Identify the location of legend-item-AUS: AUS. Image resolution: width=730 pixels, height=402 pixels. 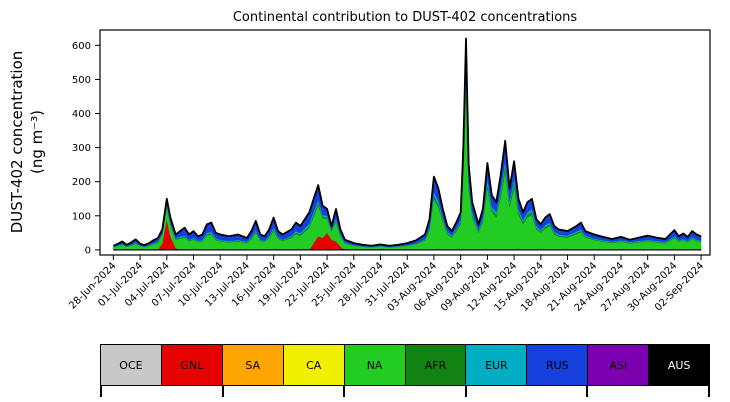
(679, 365).